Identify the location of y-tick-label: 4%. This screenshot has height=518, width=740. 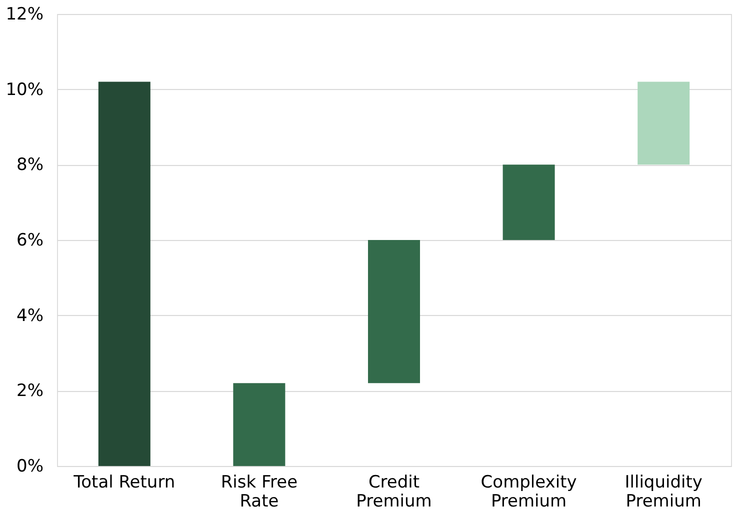
(30, 316).